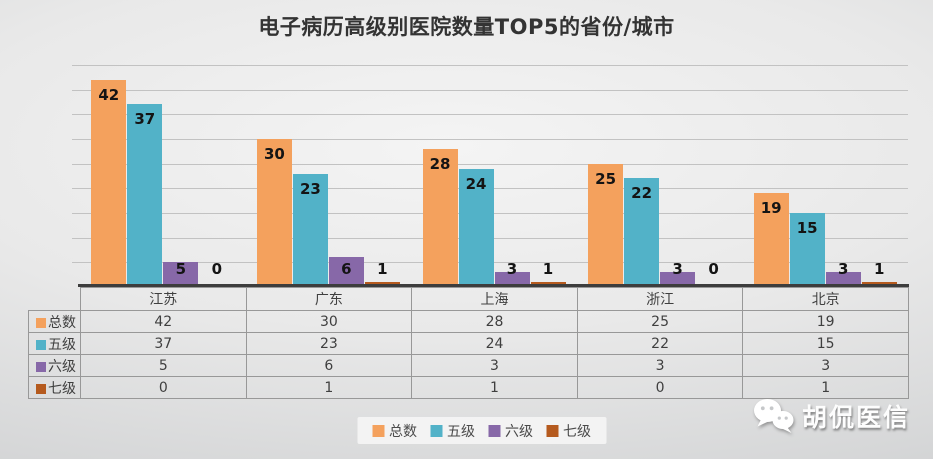 Image resolution: width=933 pixels, height=459 pixels. I want to click on watermark-text: 胡侃医信, so click(856, 417).